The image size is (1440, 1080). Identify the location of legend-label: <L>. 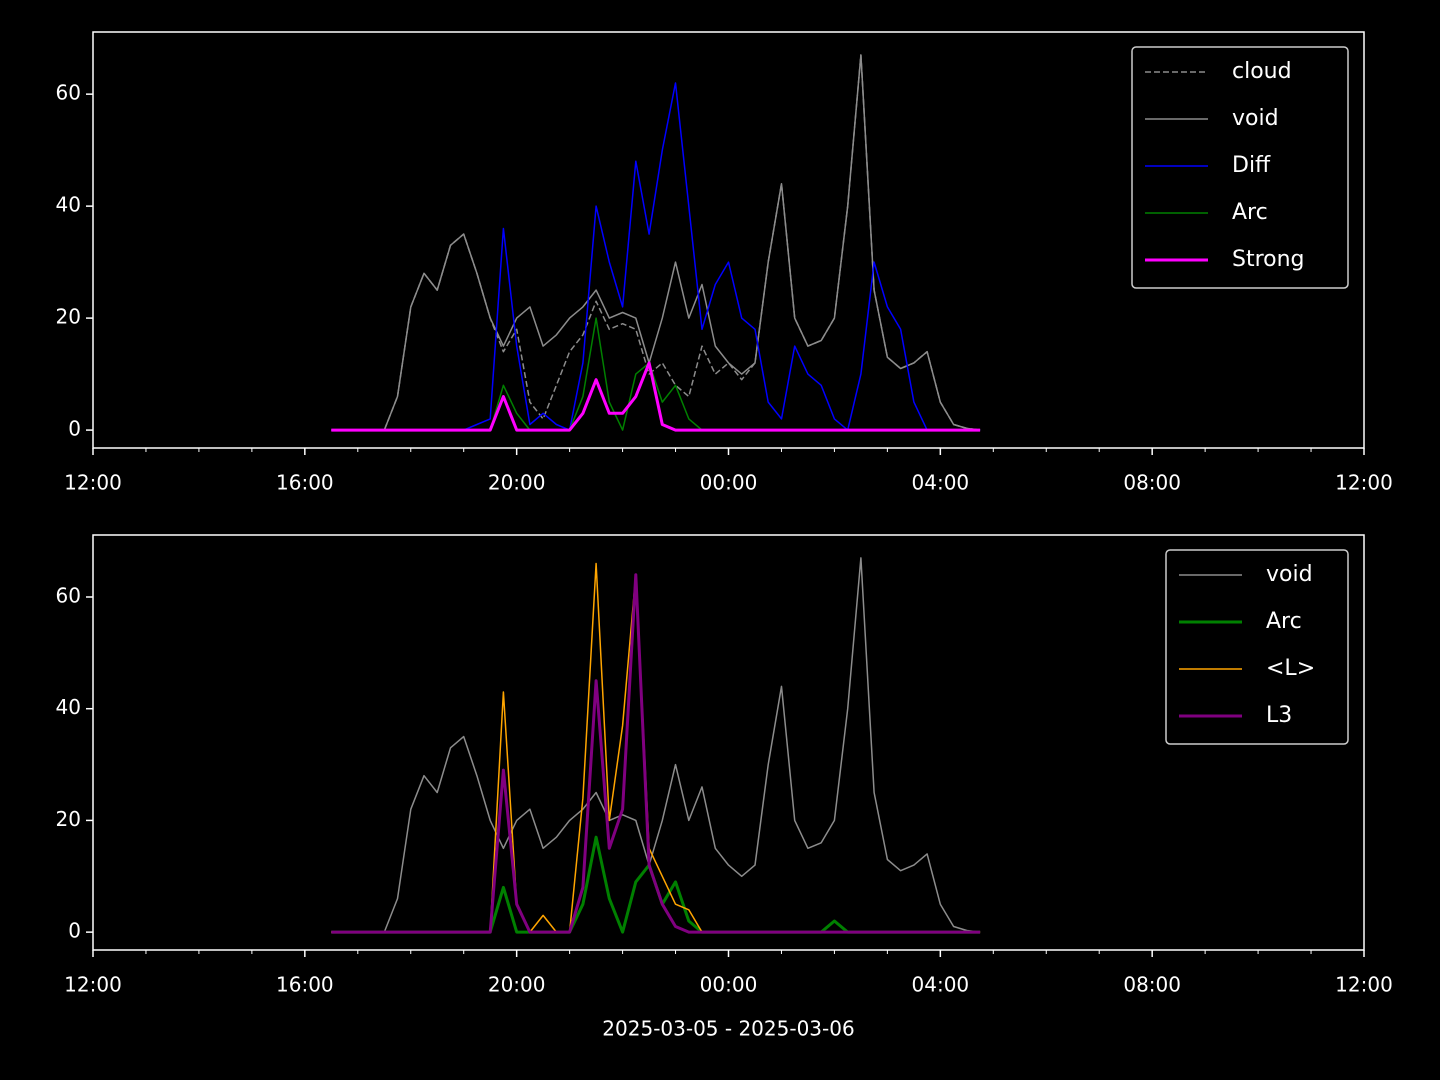
(1290, 668).